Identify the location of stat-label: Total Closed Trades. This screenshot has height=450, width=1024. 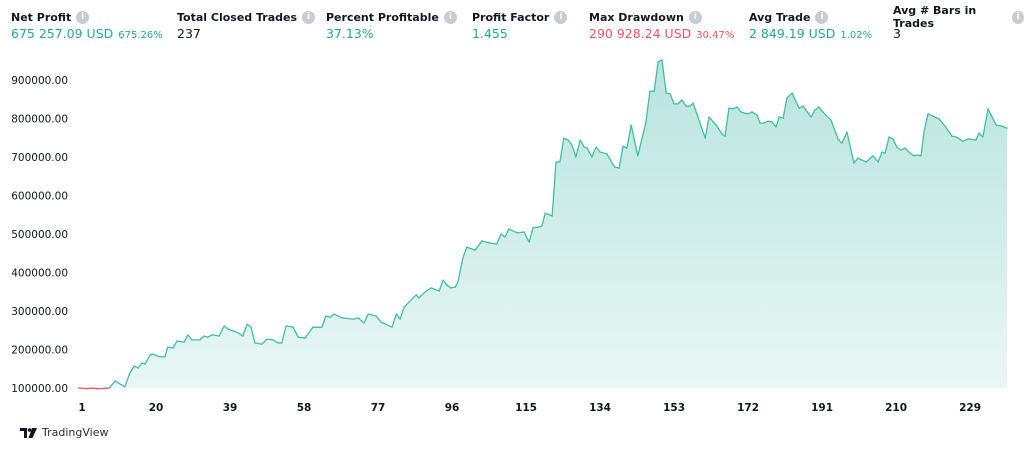
(237, 17).